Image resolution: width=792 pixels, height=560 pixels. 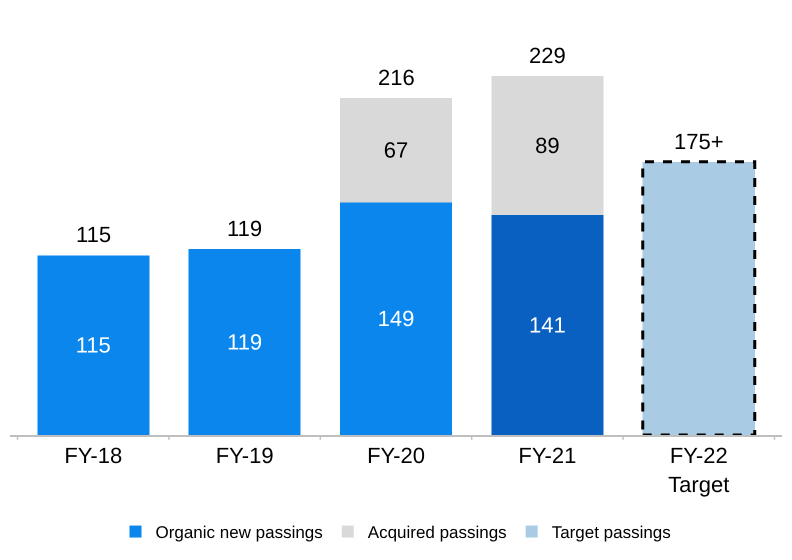 I want to click on data-label: 149, so click(x=396, y=319).